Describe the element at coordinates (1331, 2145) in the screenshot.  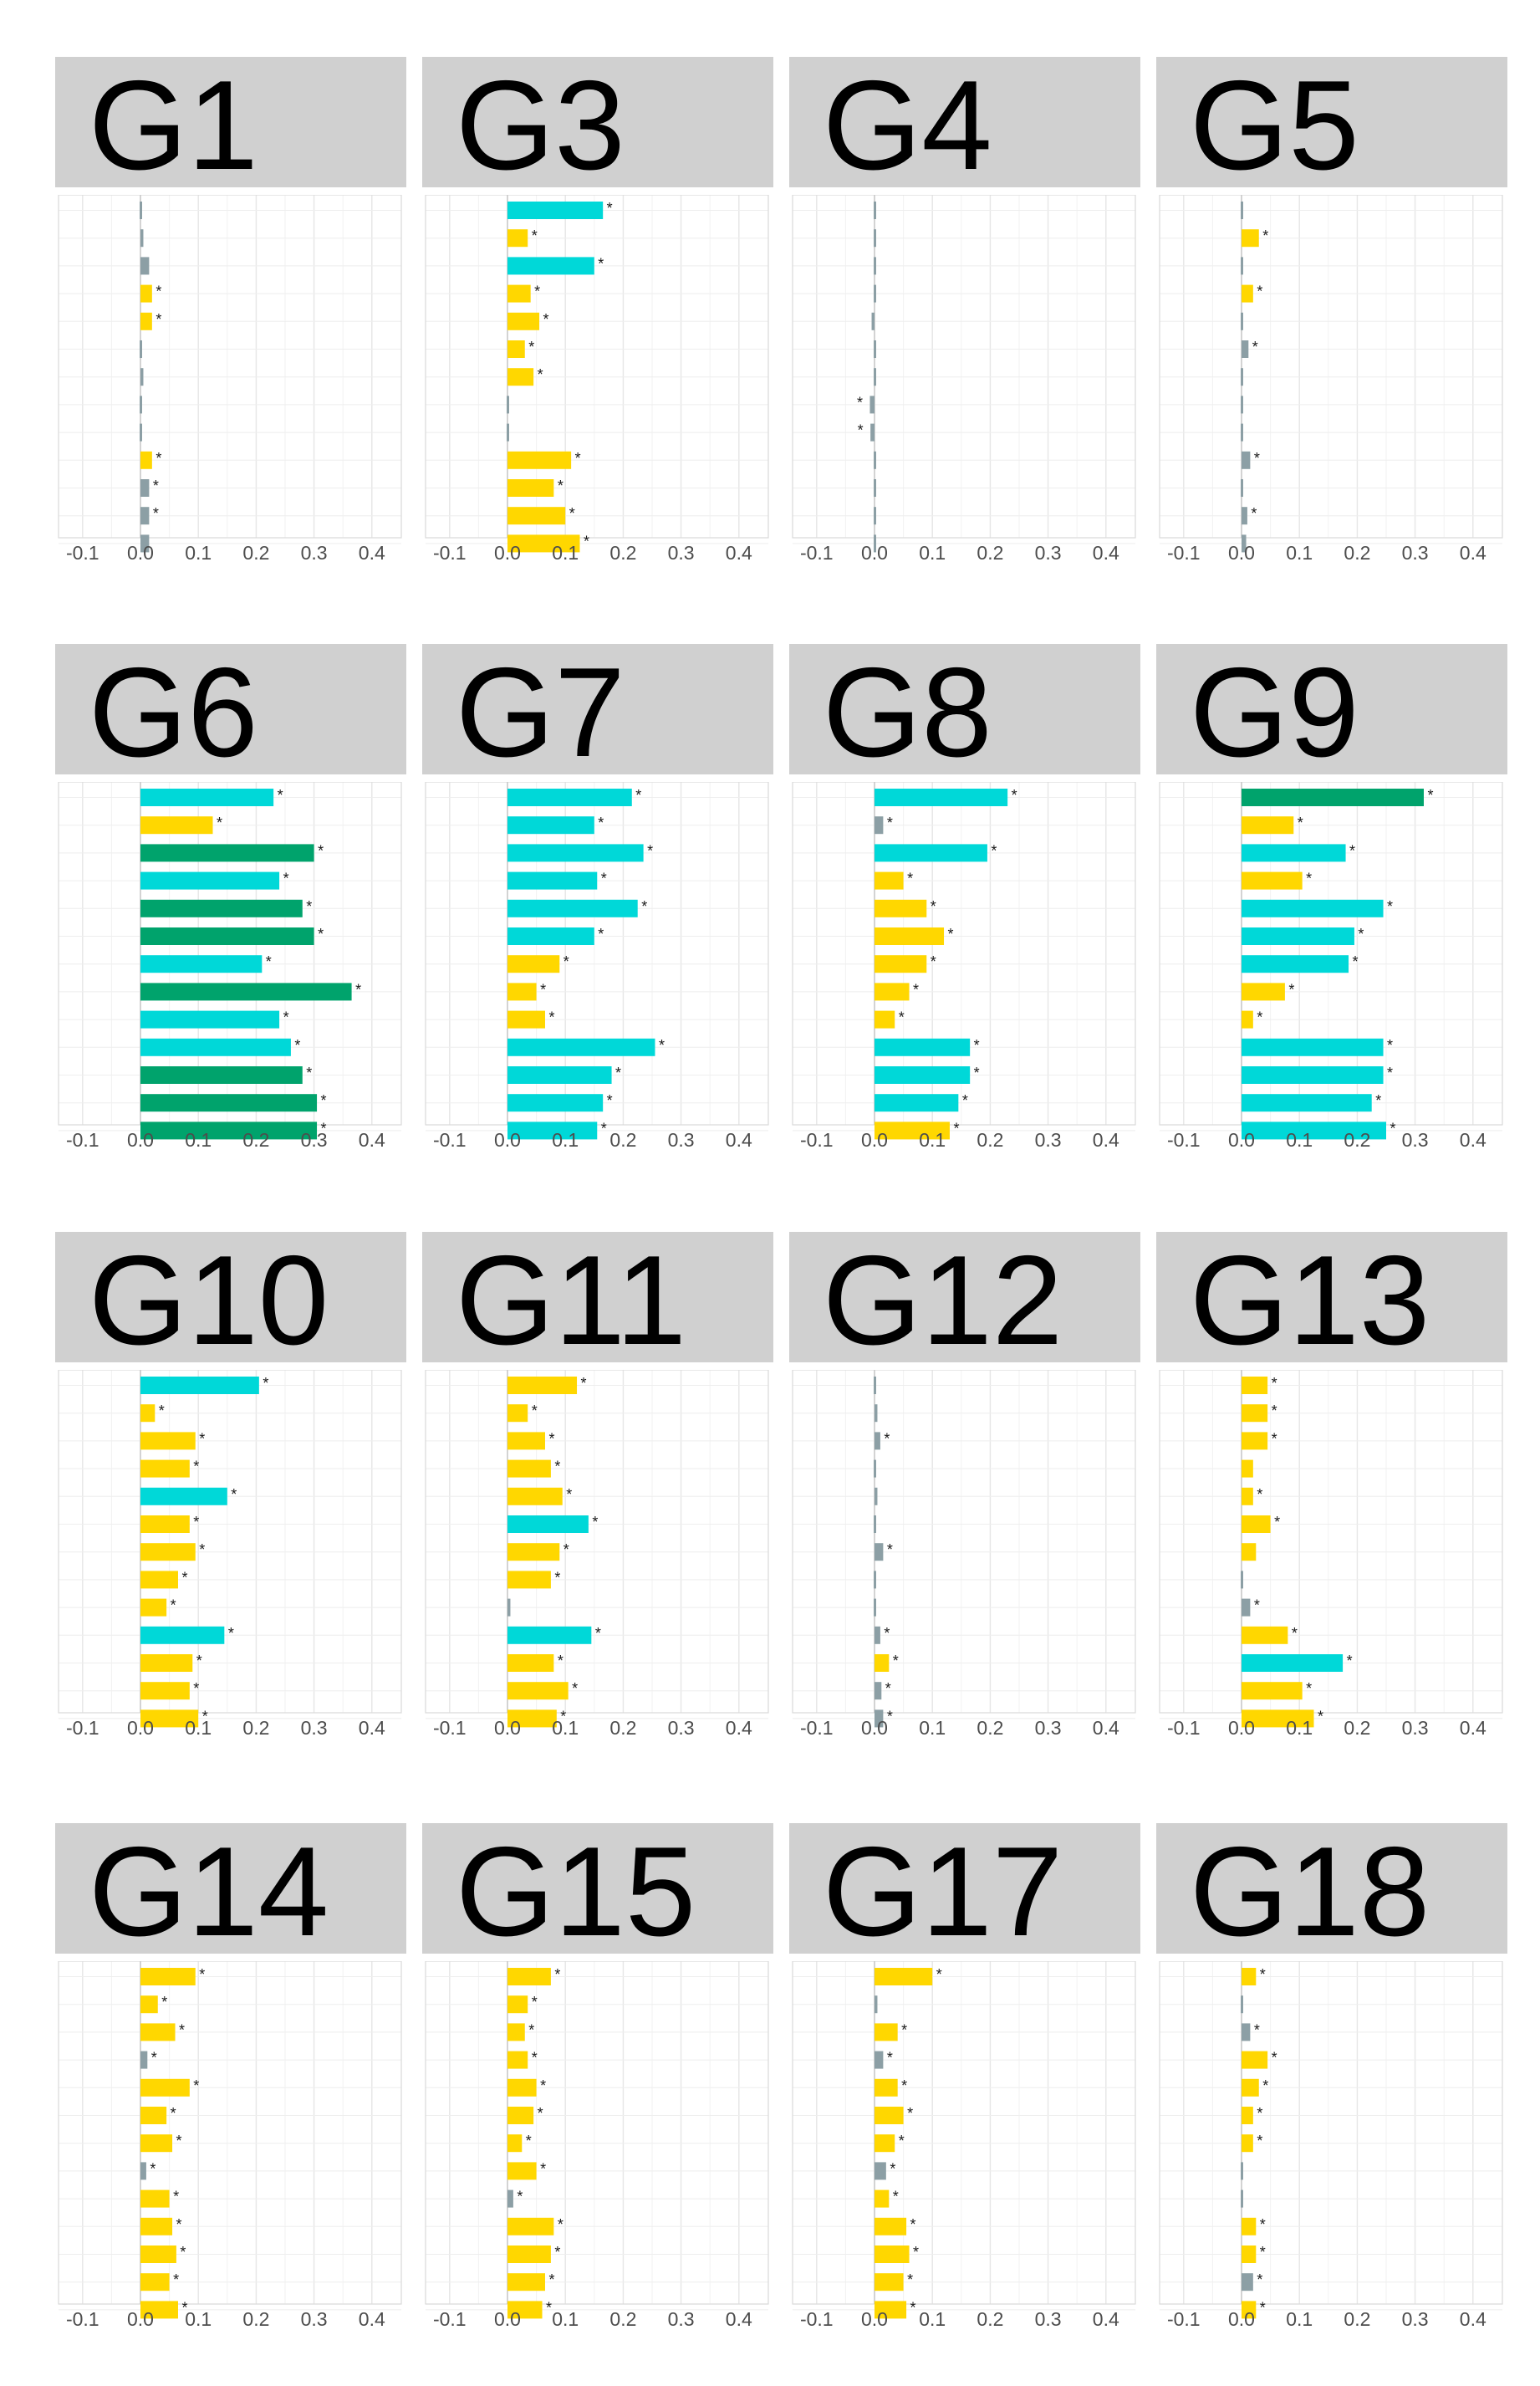
I see `plot-area: * * * * * * * * * * -0.1 0.0 0.1 0.2 0.3 0.4` at that location.